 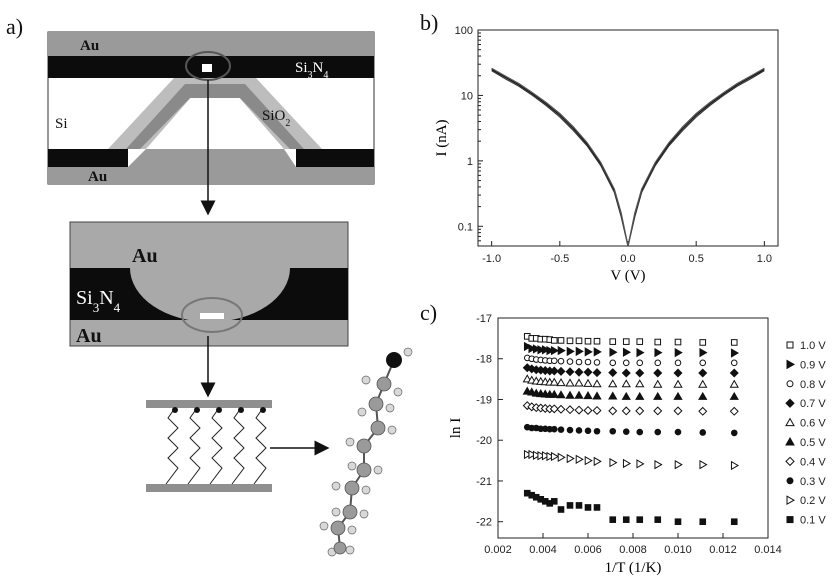 What do you see at coordinates (813, 501) in the screenshot?
I see `legend-label: 0.2 V` at bounding box center [813, 501].